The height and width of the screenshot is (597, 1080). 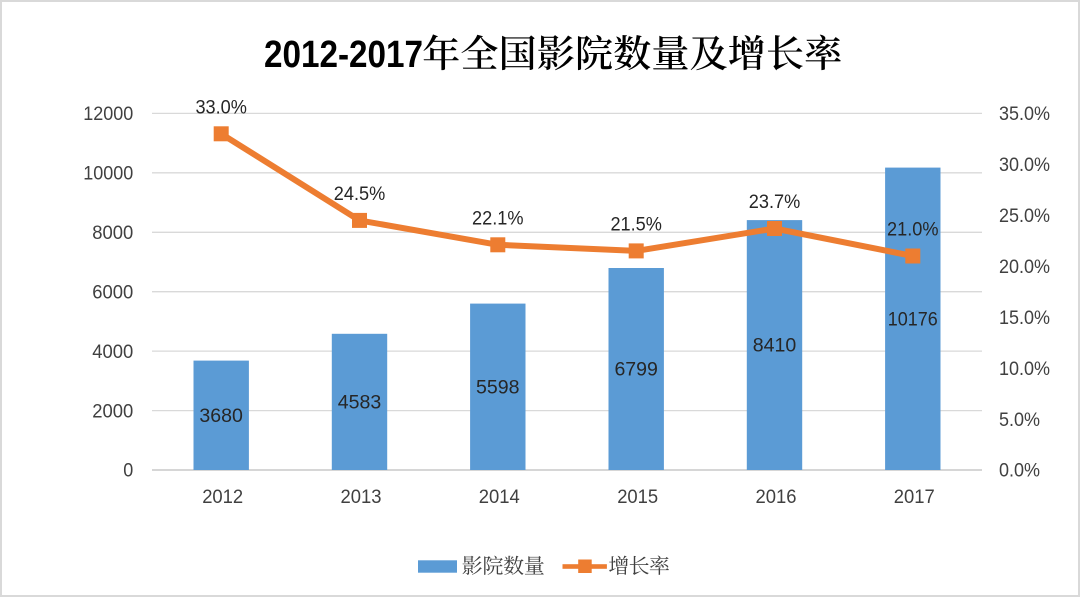 I want to click on svg-text: 2000, so click(x=112, y=411).